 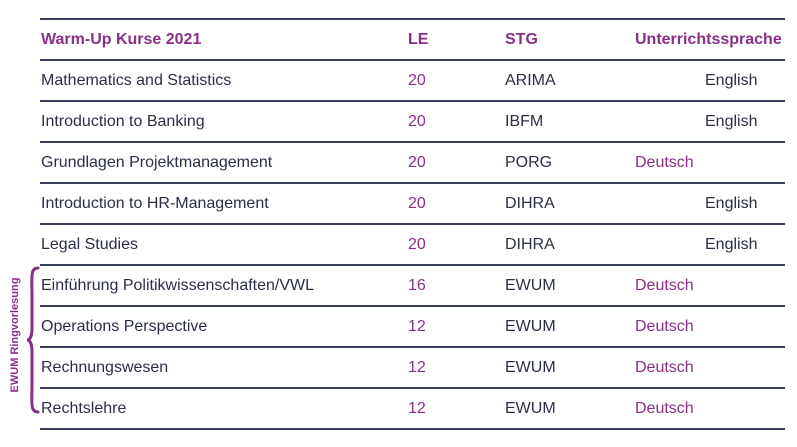 I want to click on course-cell: Rechtslehre, so click(x=84, y=408).